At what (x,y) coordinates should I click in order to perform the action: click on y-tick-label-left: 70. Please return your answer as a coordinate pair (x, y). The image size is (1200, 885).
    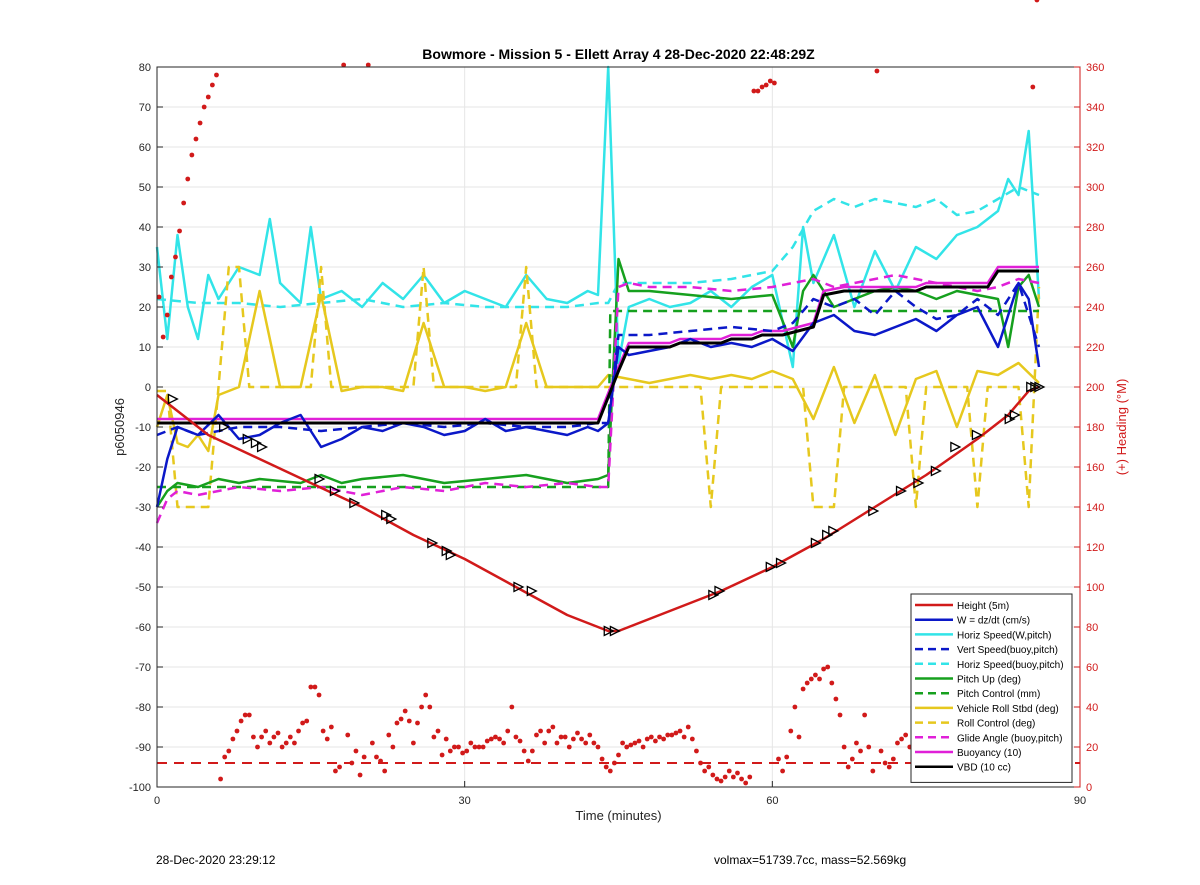
    Looking at the image, I should click on (145, 108).